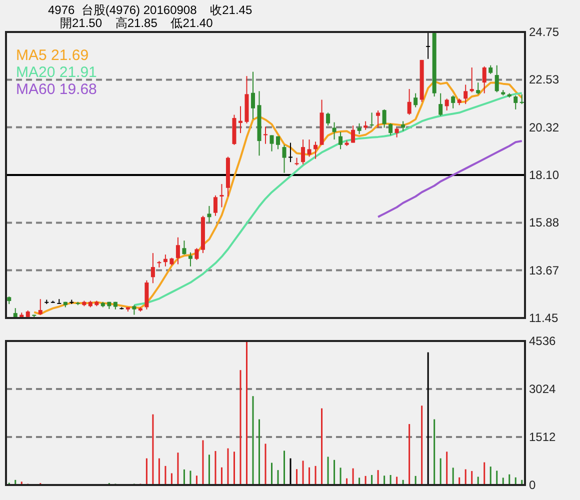 Image resolution: width=580 pixels, height=500 pixels. I want to click on chart-title: 4976 台股(4976) 20160908 收21.45, so click(150, 10).